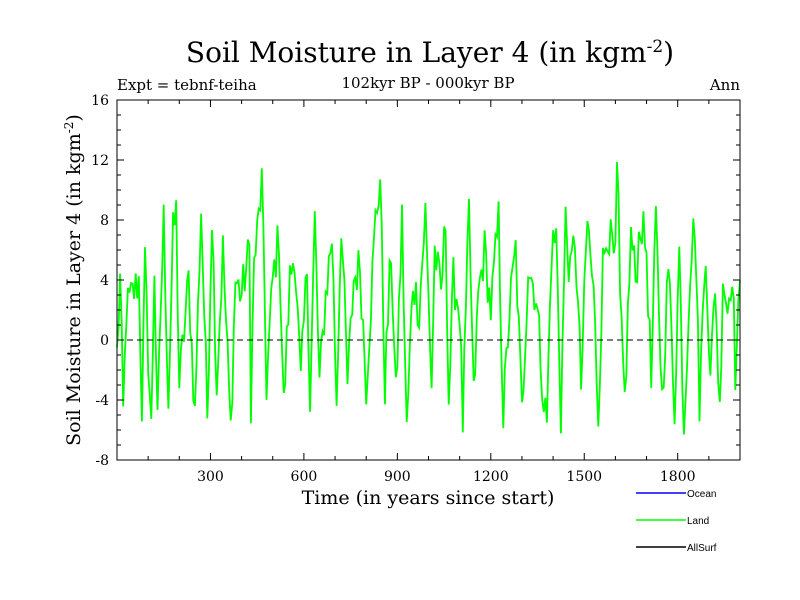 The height and width of the screenshot is (600, 800). Describe the element at coordinates (702, 548) in the screenshot. I see `legend-allsurf-label: AllSurf` at that location.